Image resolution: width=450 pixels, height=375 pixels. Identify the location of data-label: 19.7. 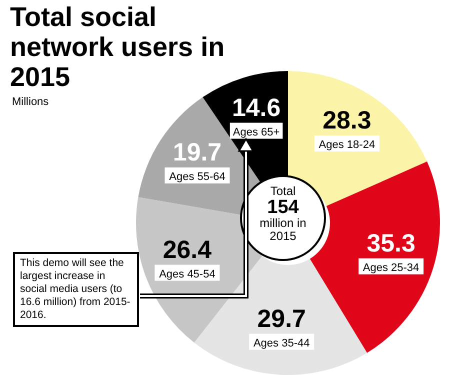
(197, 152).